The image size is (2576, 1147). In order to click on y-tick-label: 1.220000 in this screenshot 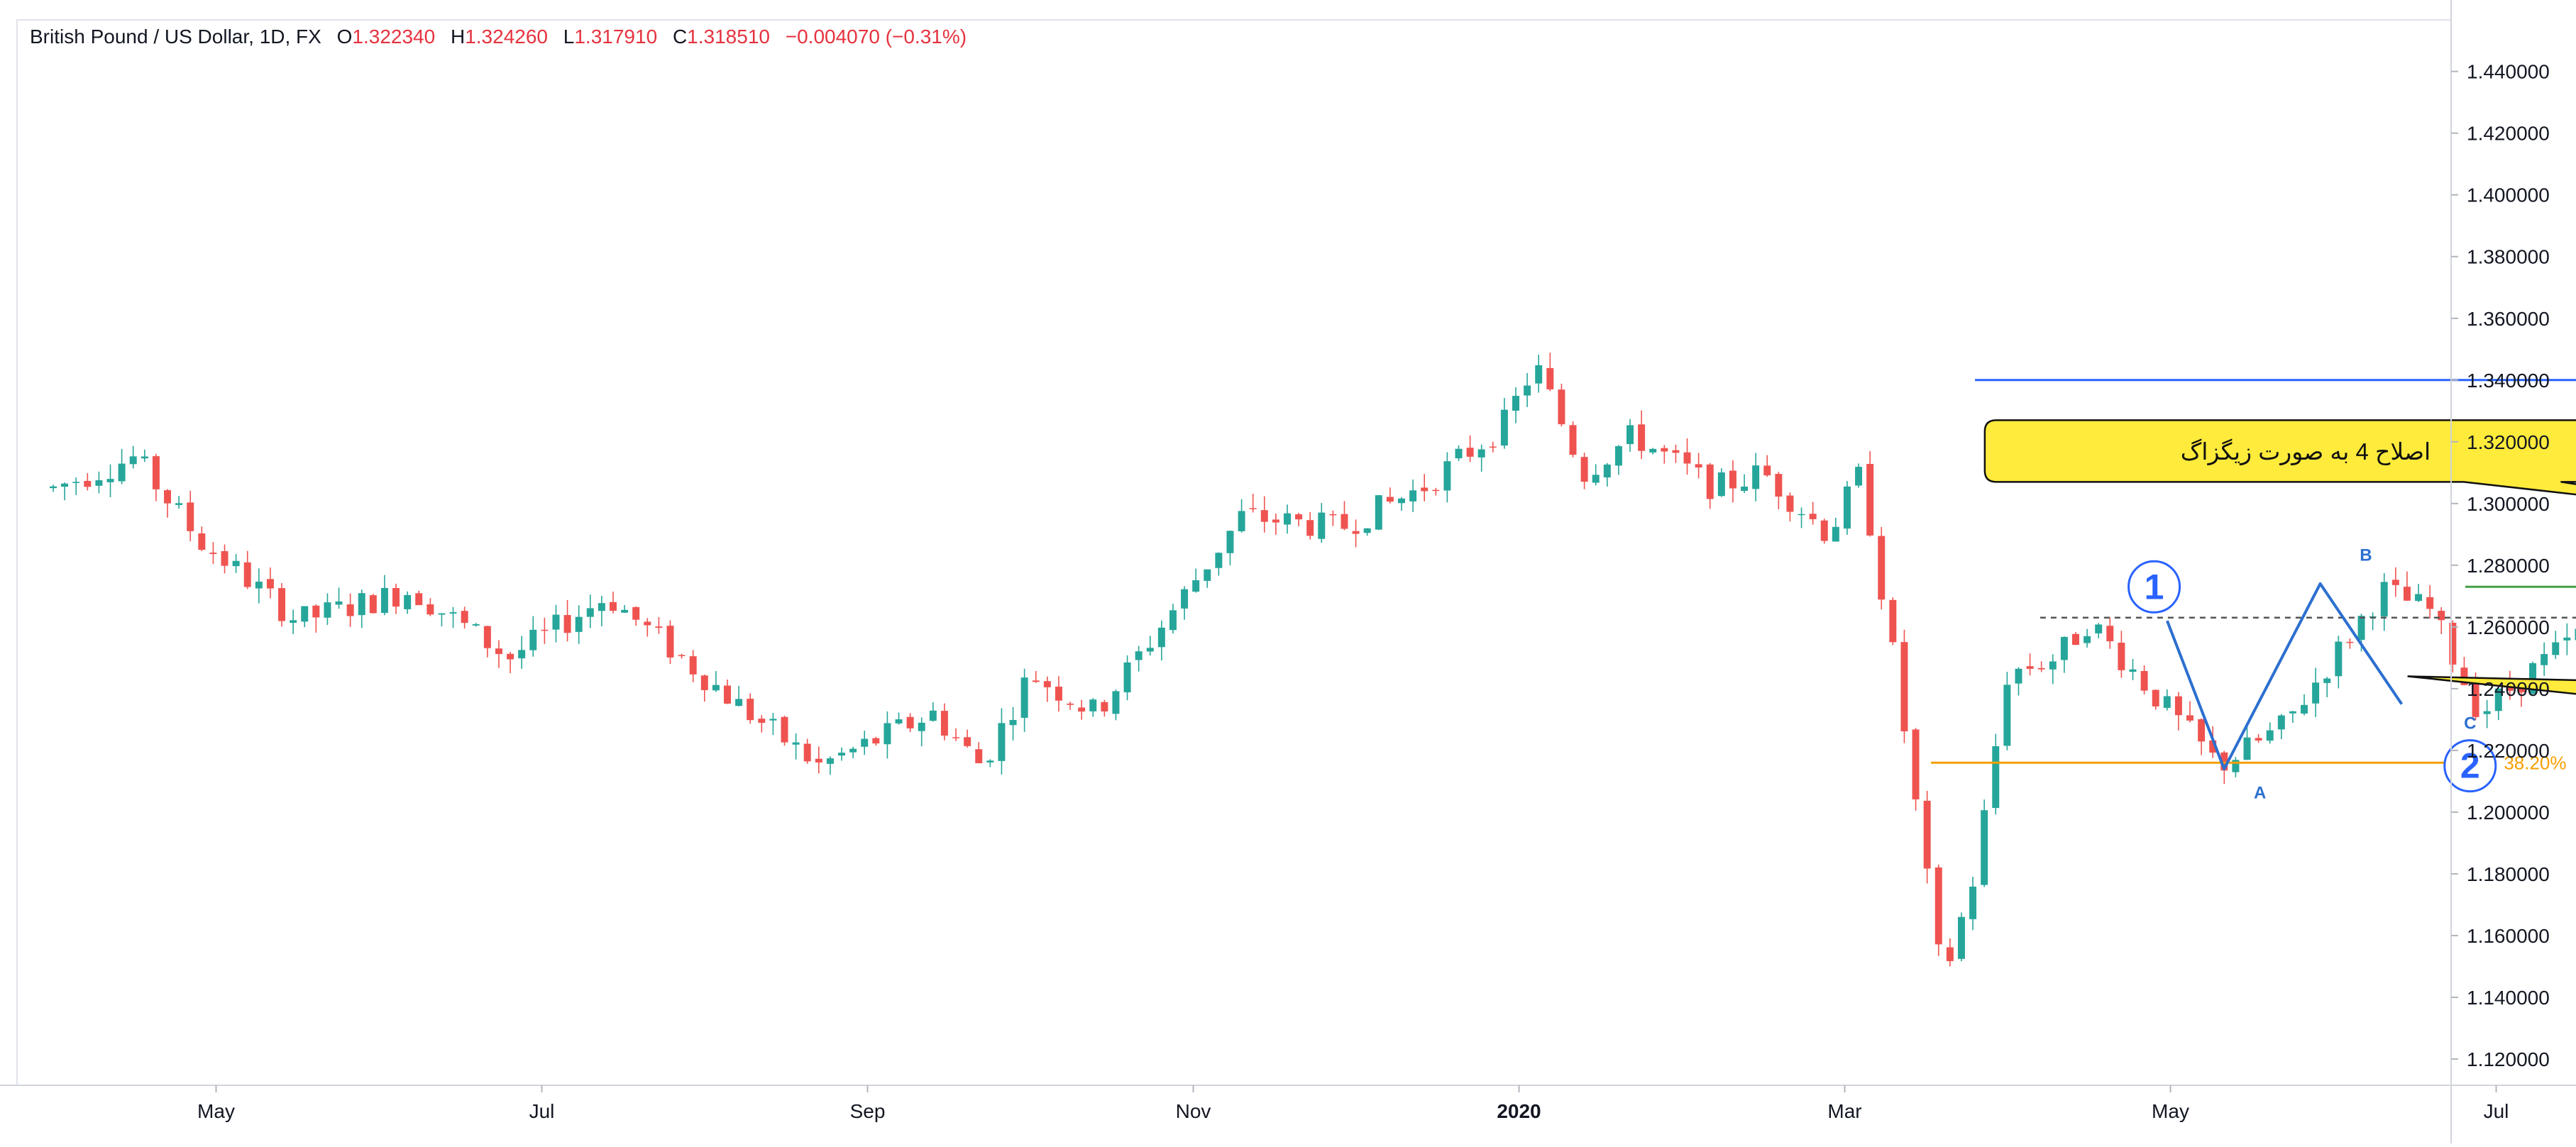, I will do `click(2508, 751)`.